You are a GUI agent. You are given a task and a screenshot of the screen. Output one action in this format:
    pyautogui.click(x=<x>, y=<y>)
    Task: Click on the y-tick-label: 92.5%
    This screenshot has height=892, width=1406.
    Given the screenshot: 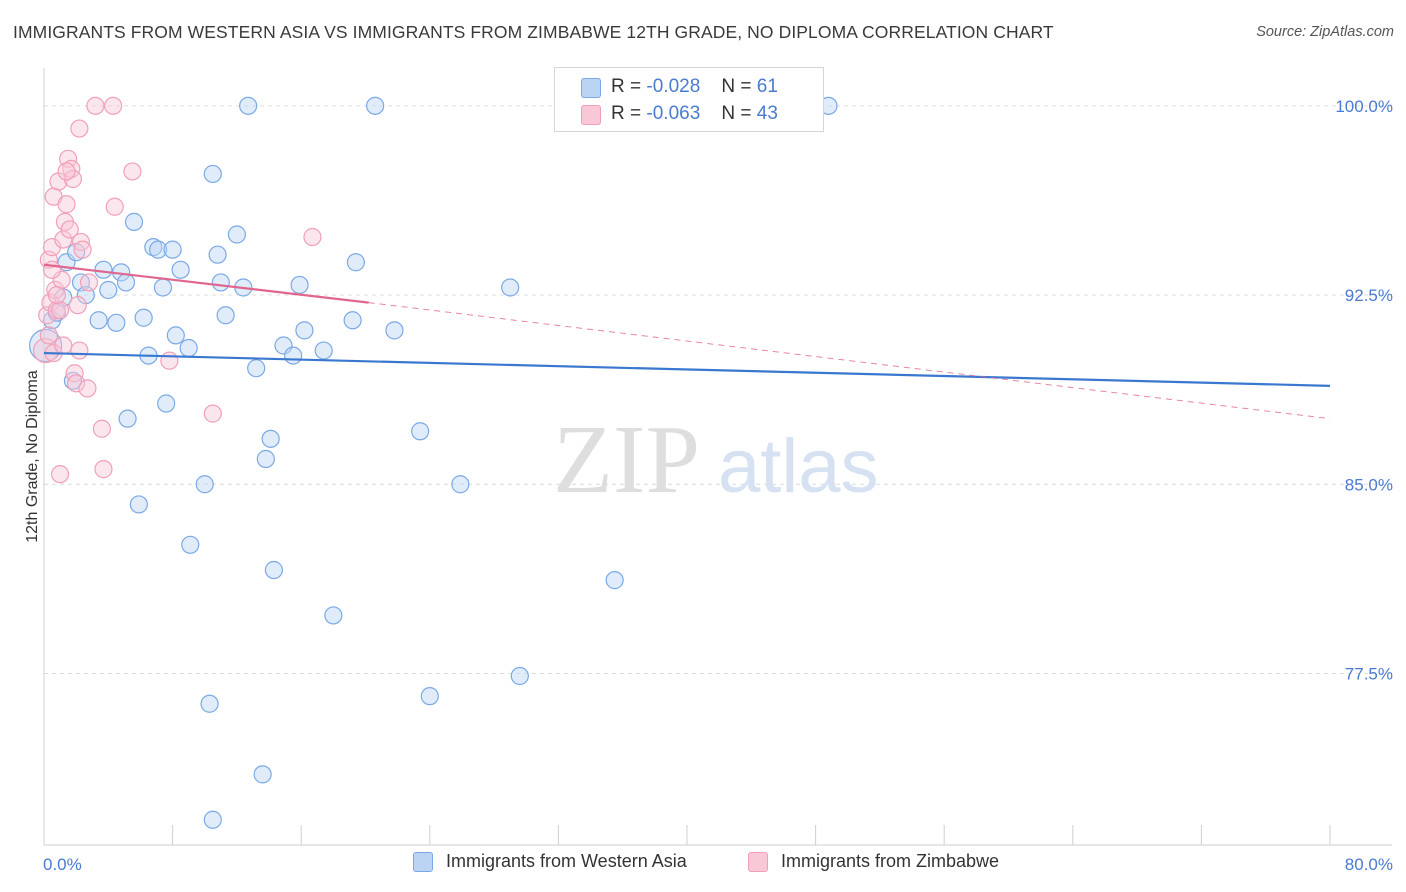 What is the action you would take?
    pyautogui.click(x=1369, y=295)
    